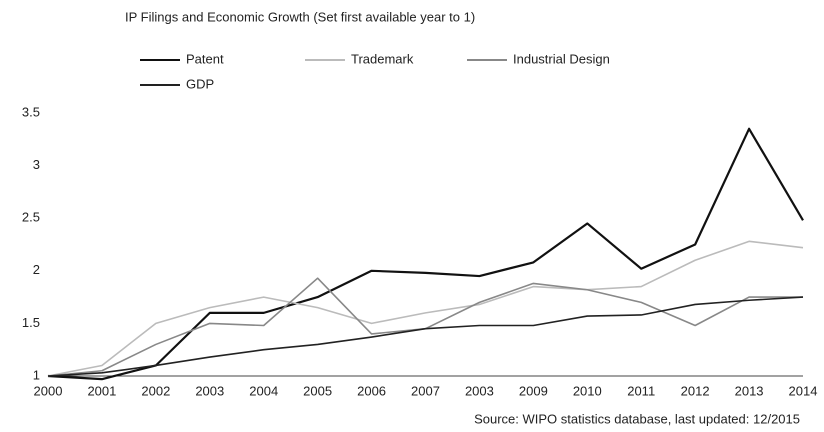 The height and width of the screenshot is (432, 824). I want to click on y-tick-label: 2.5, so click(31, 217).